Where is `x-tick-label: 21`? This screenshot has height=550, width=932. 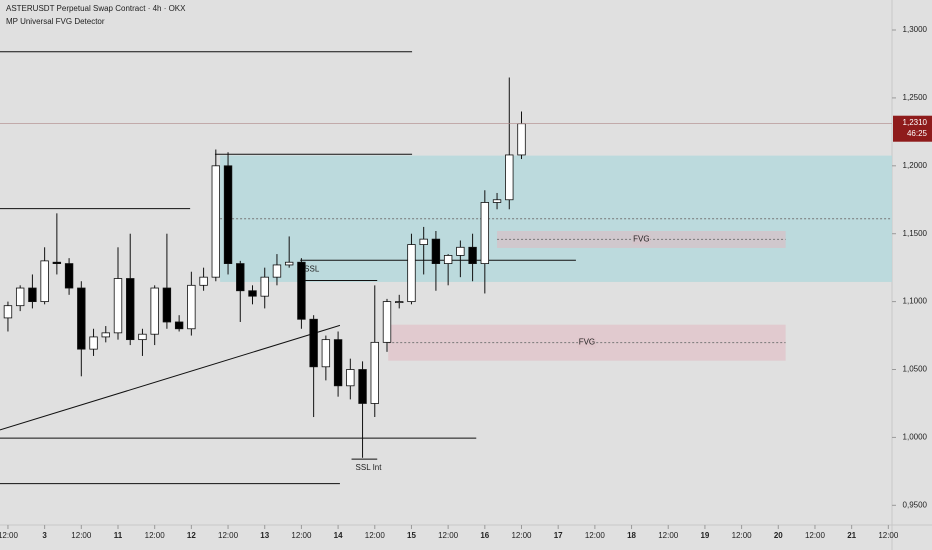 x-tick-label: 21 is located at coordinates (851, 535).